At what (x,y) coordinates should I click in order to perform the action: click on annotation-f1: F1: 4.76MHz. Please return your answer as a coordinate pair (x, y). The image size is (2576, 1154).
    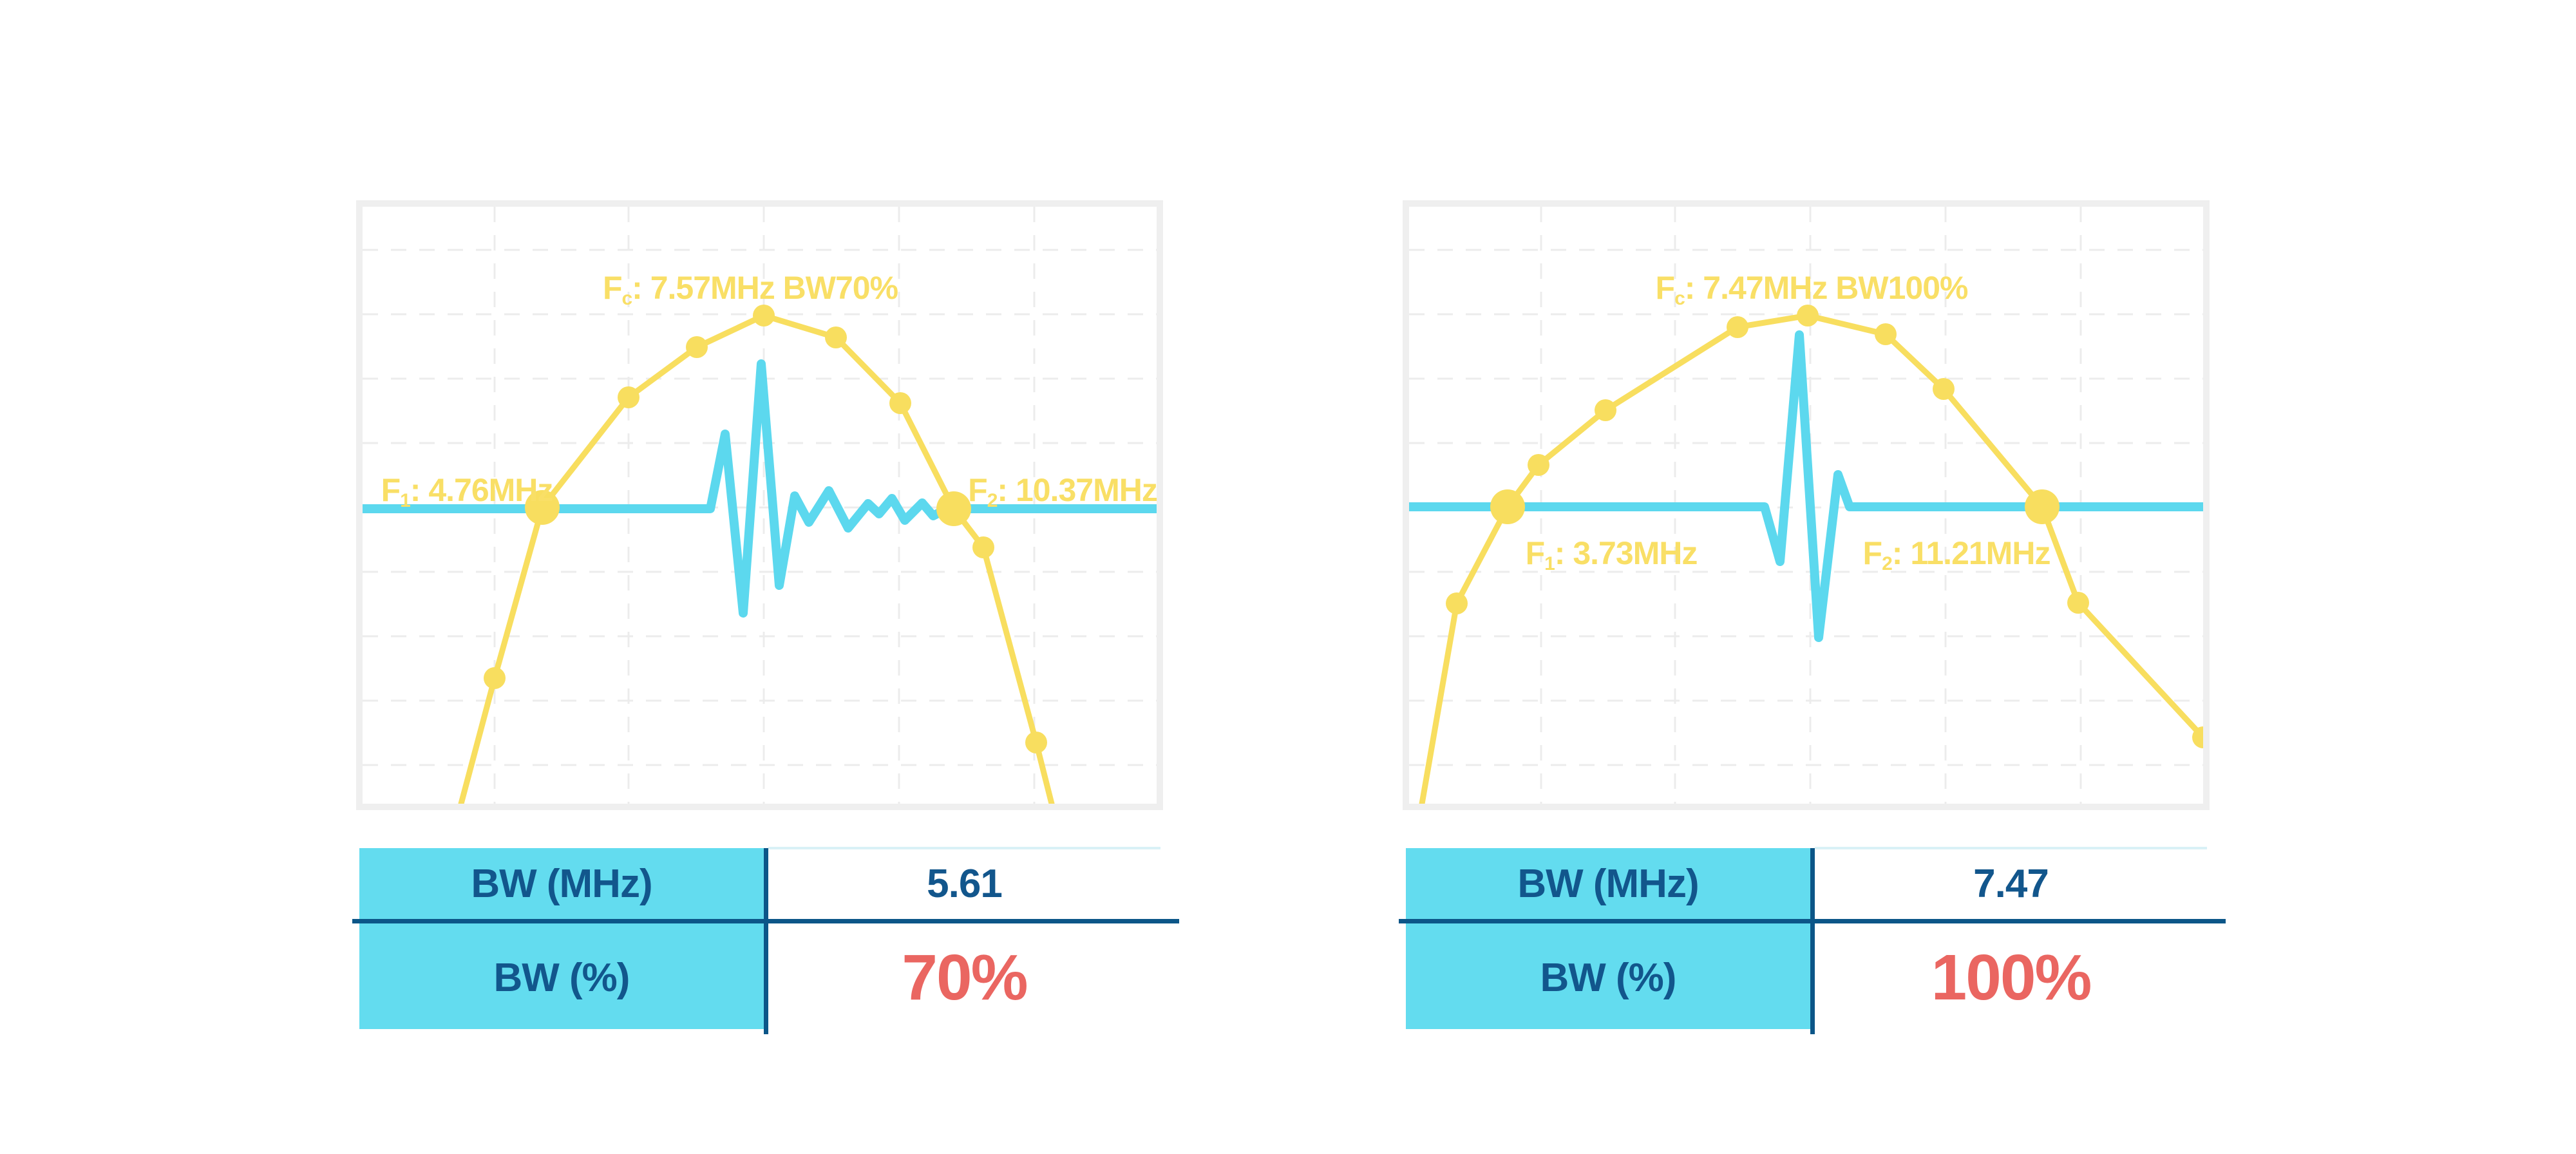
    Looking at the image, I should click on (467, 495).